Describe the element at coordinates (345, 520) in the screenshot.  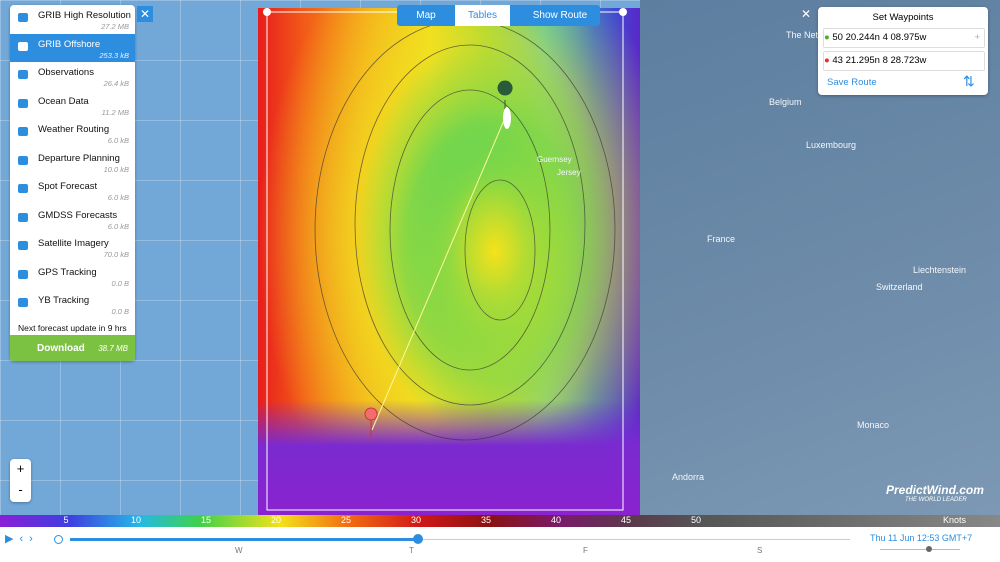
I see `legend-tick: 25` at that location.